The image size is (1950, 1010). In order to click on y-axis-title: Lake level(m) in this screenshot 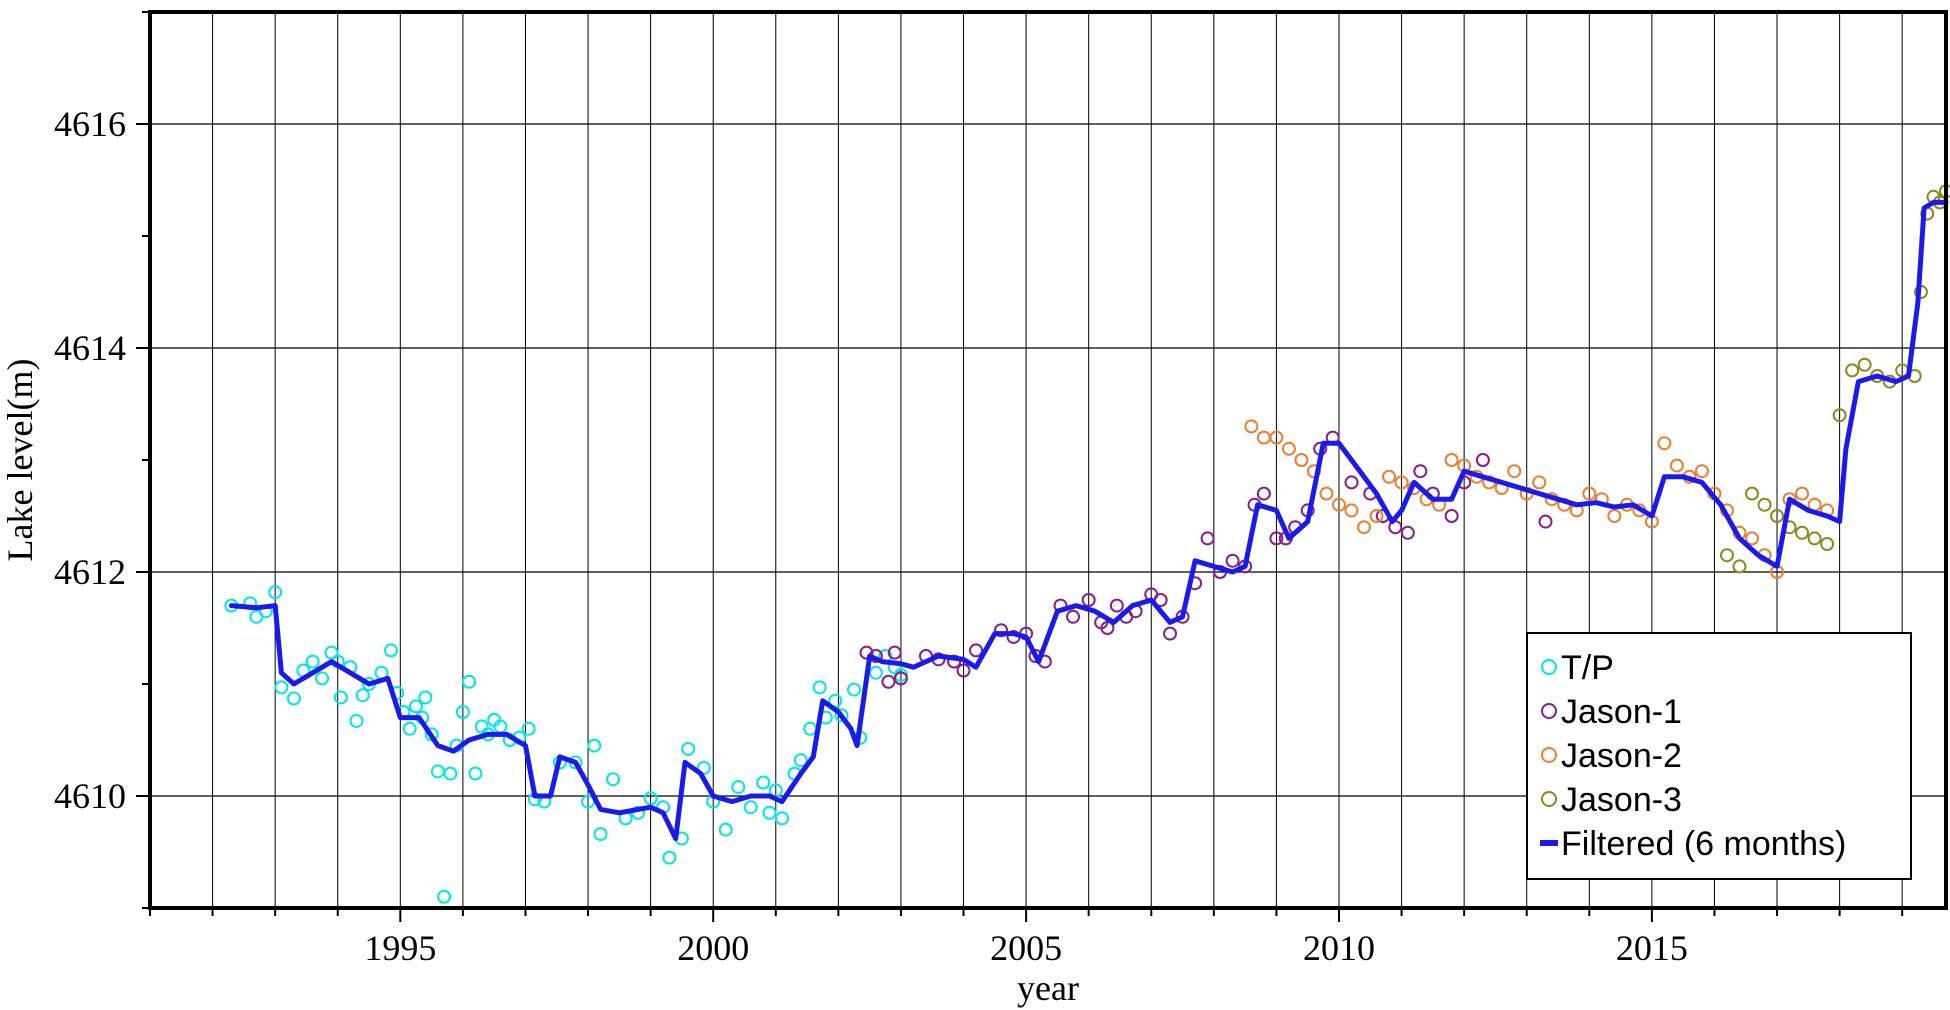, I will do `click(20, 460)`.